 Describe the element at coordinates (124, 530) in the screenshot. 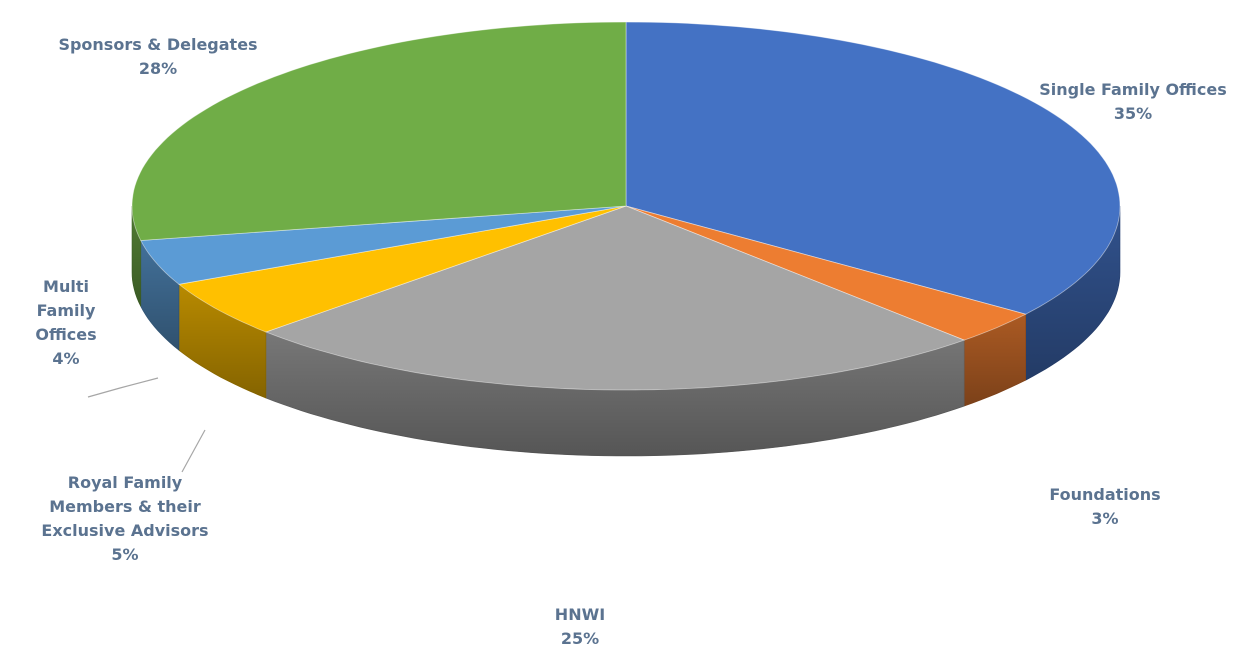

I see `slice-name-line: Exclusive Advisors` at that location.